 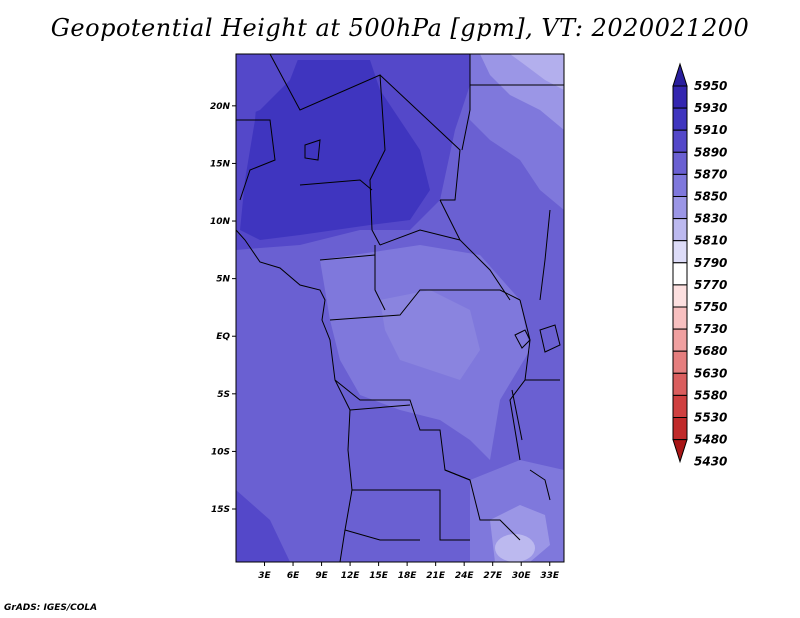 I want to click on lat-tick-label: 10S, so click(x=220, y=452).